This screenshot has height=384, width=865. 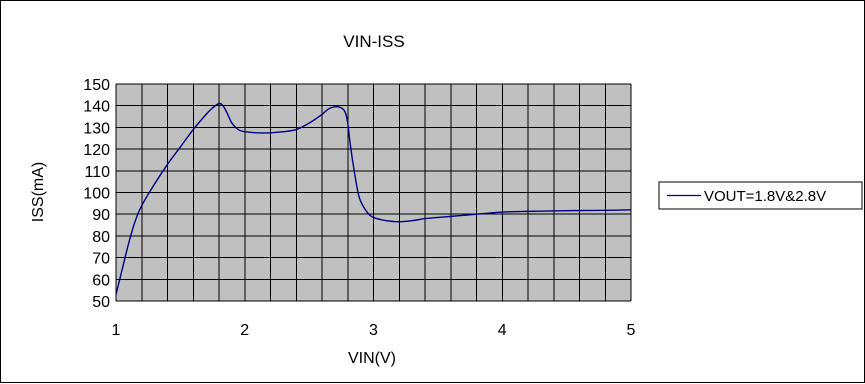 I want to click on y-tick-label: 130, so click(x=96, y=128).